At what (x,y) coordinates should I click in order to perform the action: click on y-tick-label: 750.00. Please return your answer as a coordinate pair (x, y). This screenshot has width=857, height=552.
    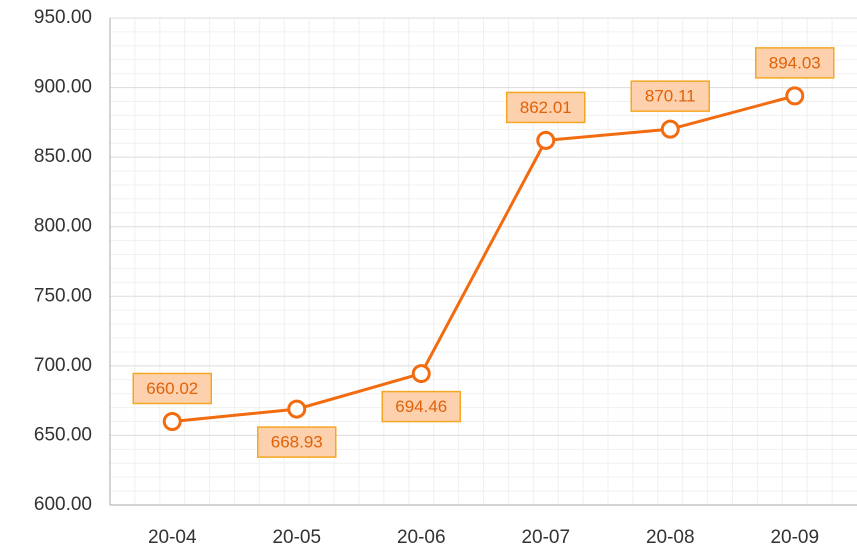
    Looking at the image, I should click on (63, 295).